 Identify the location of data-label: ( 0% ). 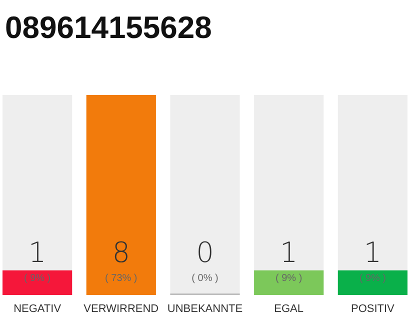
(205, 278).